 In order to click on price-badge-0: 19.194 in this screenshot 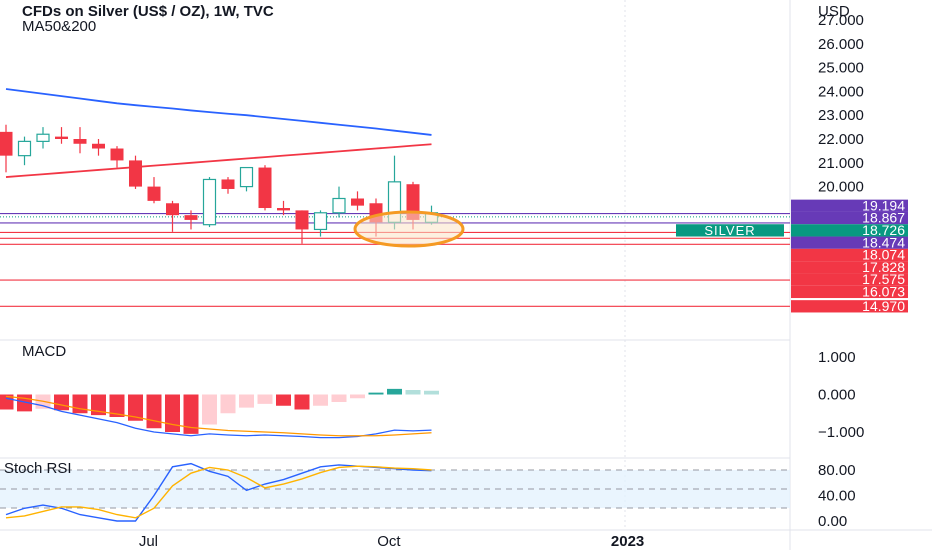, I will do `click(849, 205)`.